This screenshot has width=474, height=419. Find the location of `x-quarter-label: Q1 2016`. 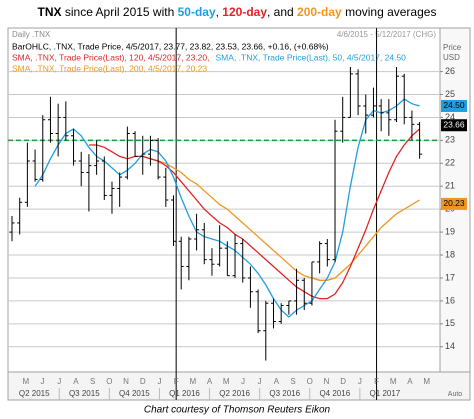

x-quarter-label: Q1 2016 is located at coordinates (184, 393).